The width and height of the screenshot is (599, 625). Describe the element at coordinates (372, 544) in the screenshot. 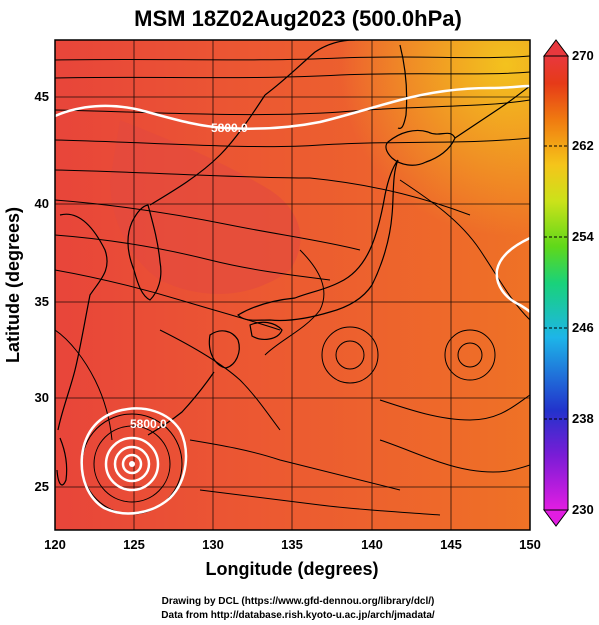

I see `x-tick-label: 140` at that location.